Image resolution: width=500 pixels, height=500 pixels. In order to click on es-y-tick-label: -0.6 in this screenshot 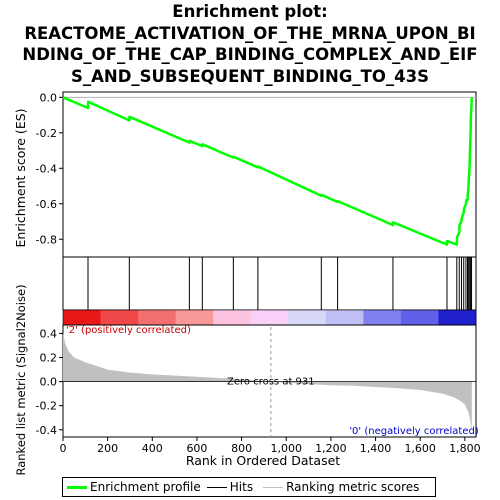, I will do `click(46, 204)`.